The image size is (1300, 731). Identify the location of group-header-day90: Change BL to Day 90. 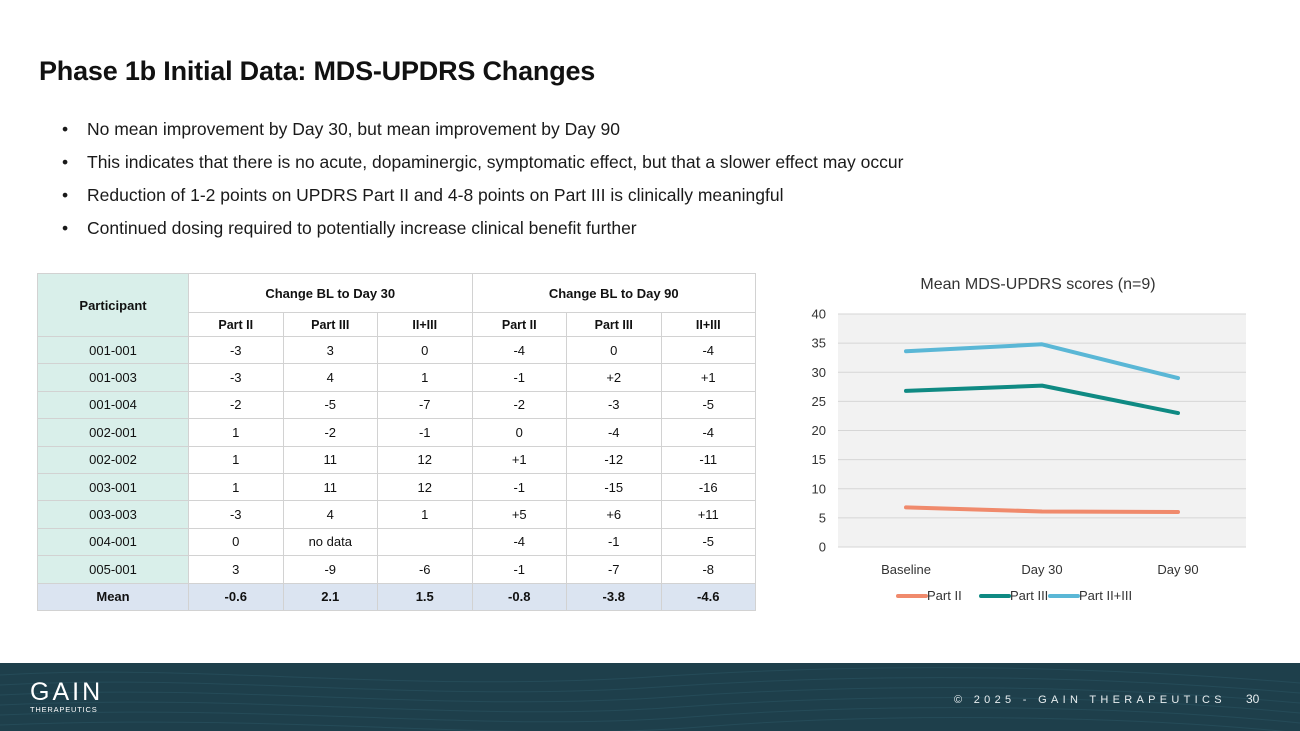
(613, 293).